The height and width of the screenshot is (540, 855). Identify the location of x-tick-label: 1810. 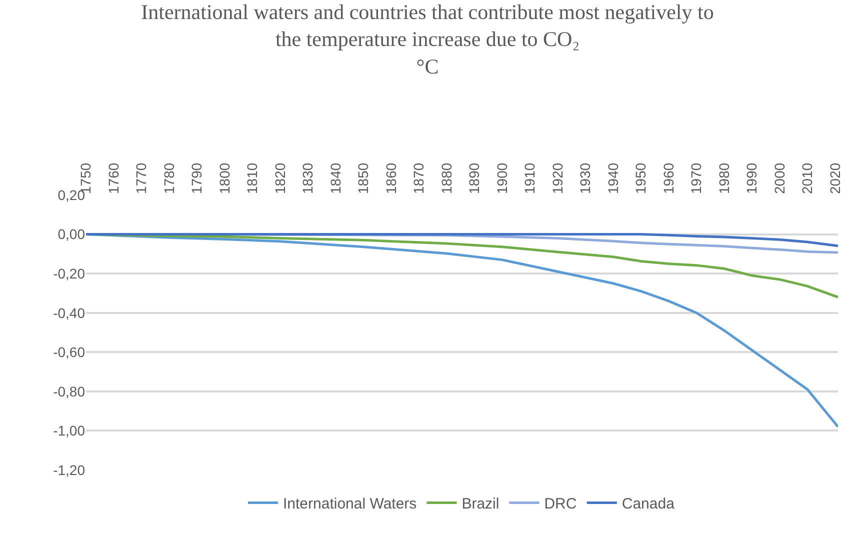
(252, 178).